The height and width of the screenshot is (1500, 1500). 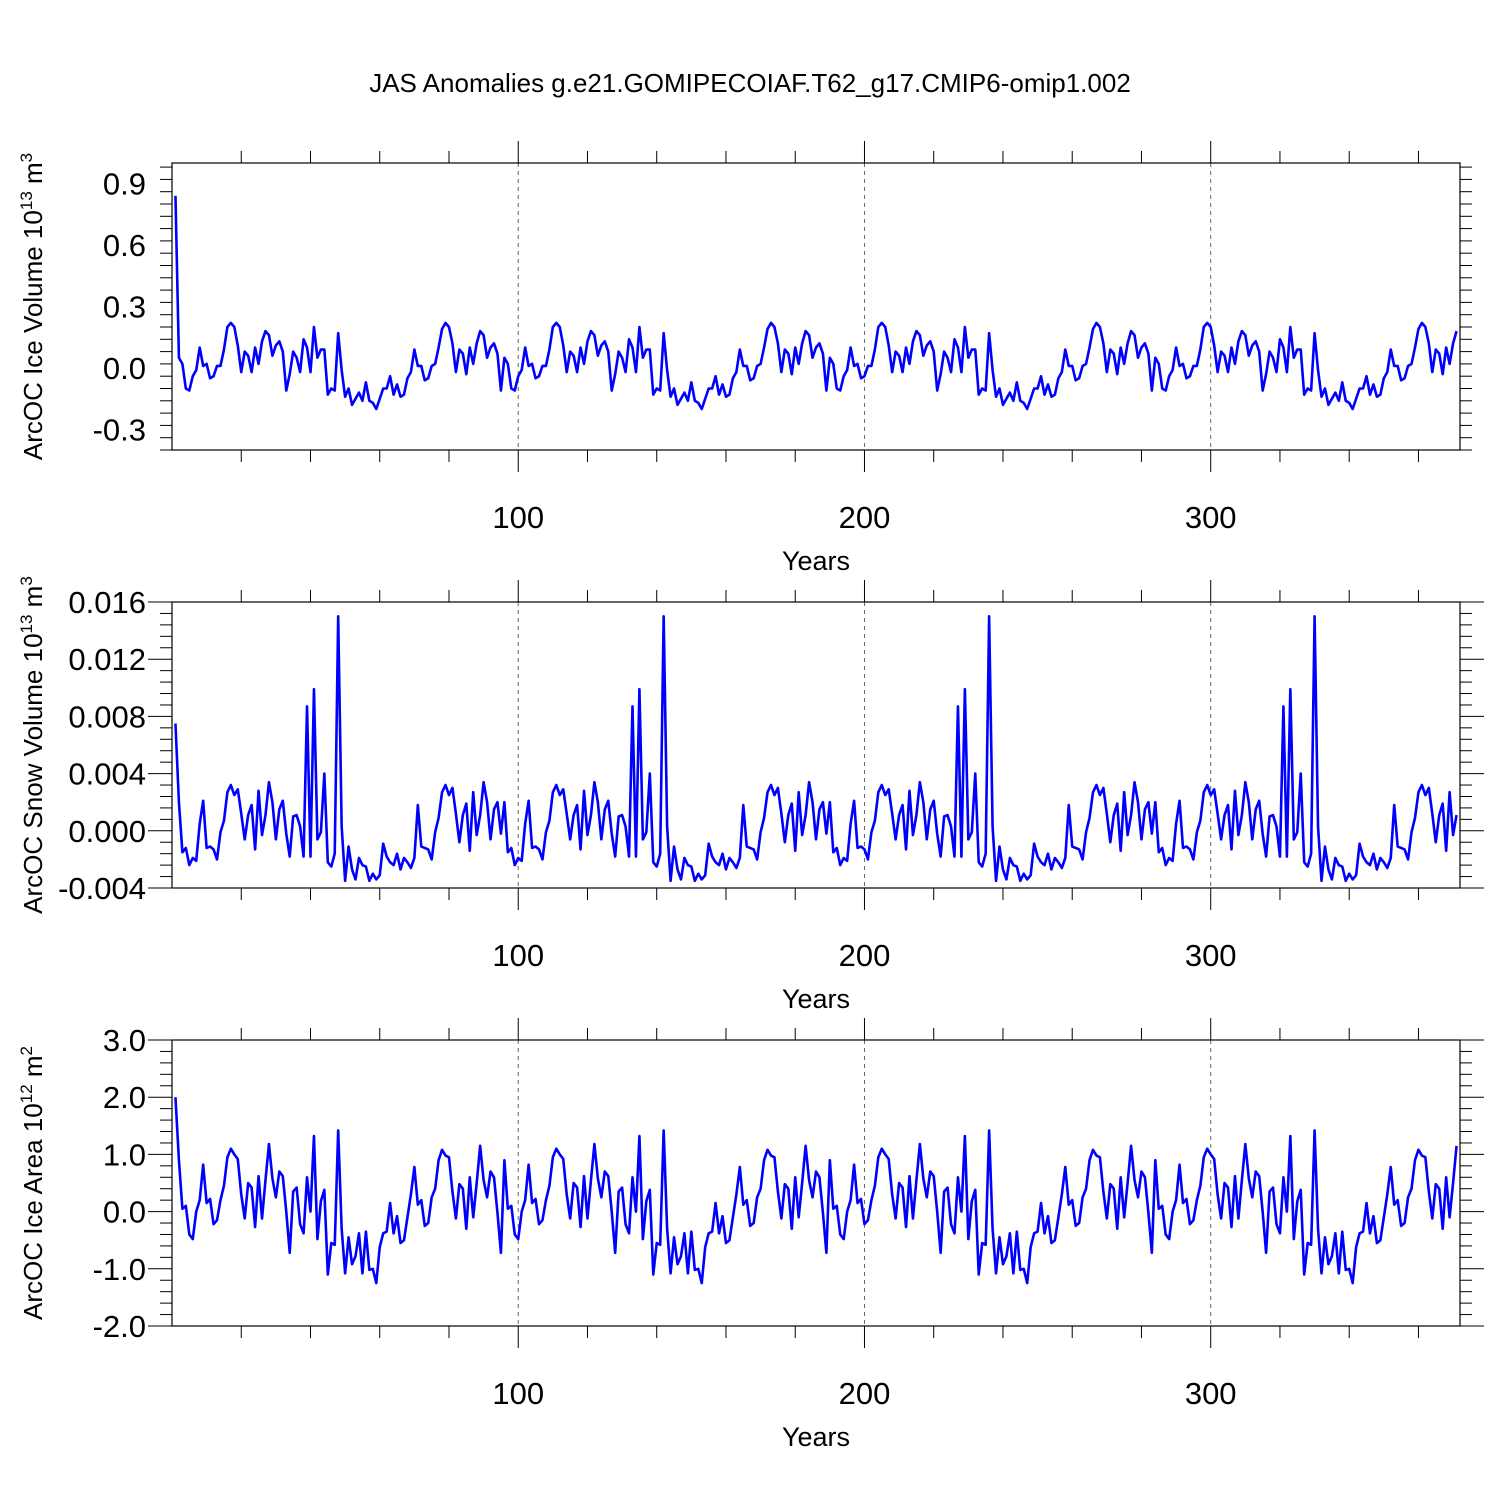 What do you see at coordinates (518, 1393) in the screenshot?
I see `panel3-x-tick-label: 100` at bounding box center [518, 1393].